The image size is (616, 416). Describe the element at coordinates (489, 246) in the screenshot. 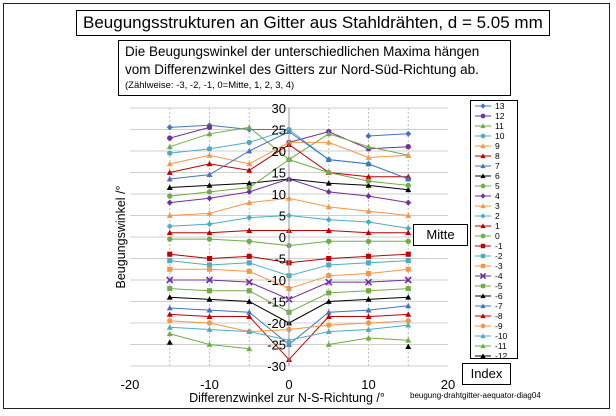

I see `legend-item: -1` at that location.